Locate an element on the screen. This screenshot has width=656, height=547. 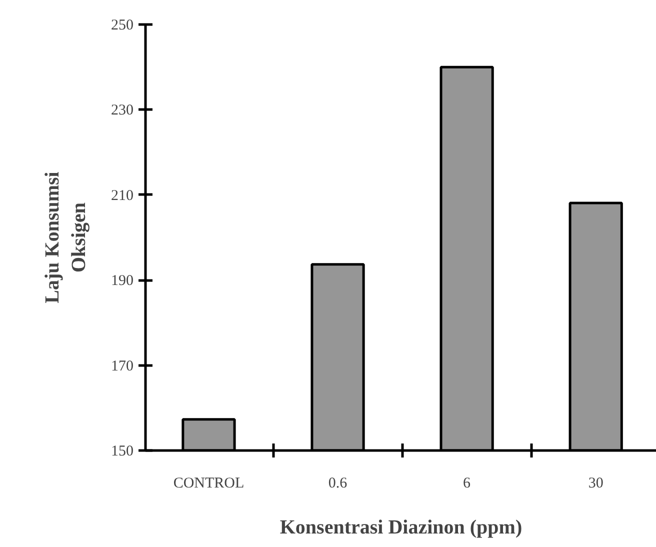
y-tick-label: 210 is located at coordinates (122, 196).